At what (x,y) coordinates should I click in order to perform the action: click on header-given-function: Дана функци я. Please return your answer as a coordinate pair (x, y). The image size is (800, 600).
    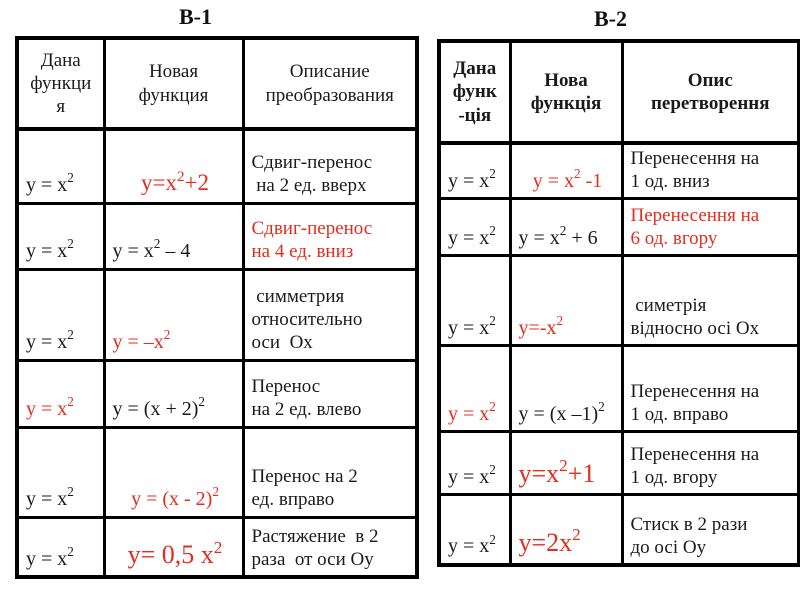
    Looking at the image, I should click on (60, 83).